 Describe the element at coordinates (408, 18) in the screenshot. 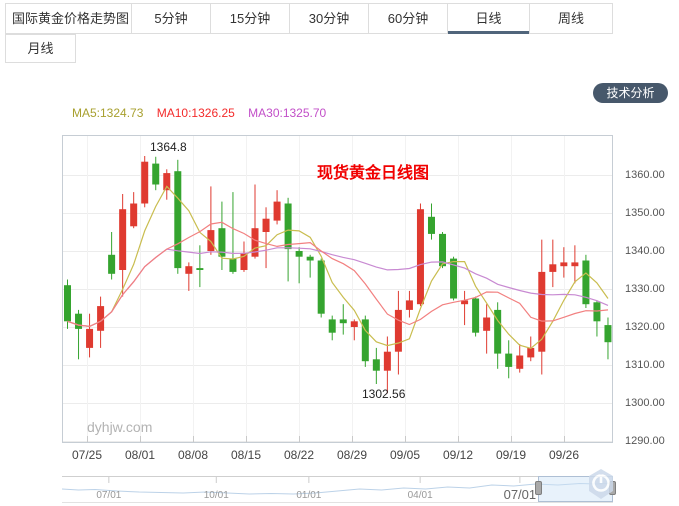

I see `tab-4: 60分钟` at that location.